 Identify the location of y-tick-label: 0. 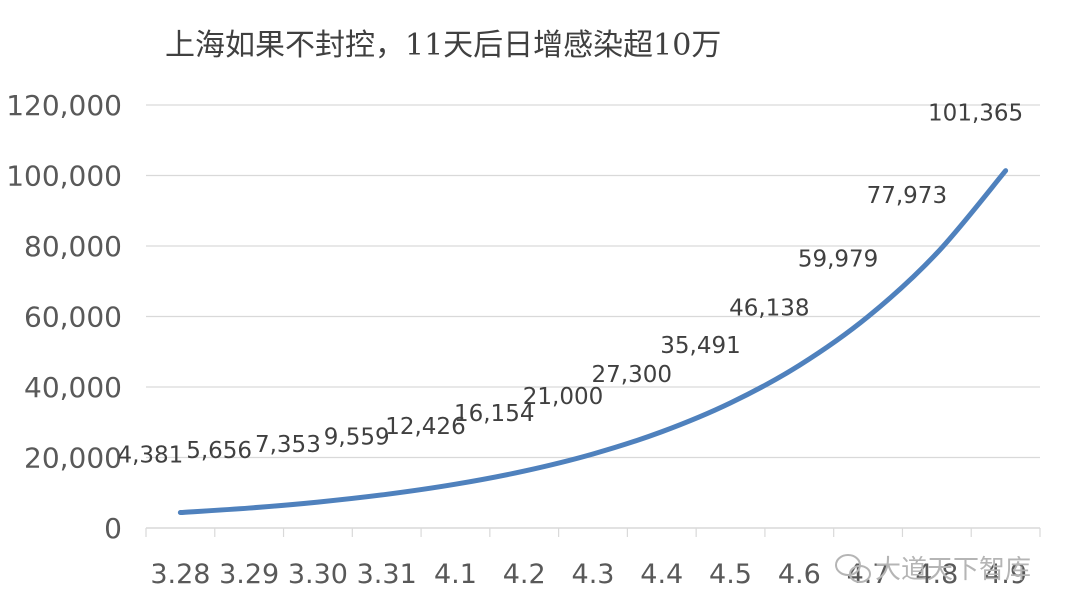
(113, 528).